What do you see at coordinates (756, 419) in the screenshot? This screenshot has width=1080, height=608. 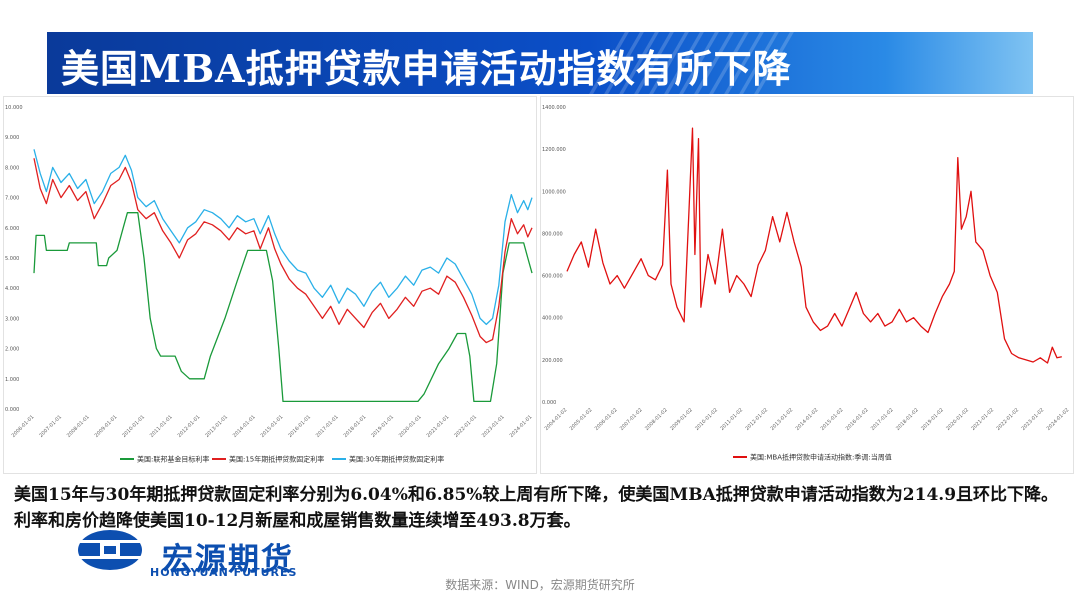 I see `x-tick-label: 2012-01-02` at bounding box center [756, 419].